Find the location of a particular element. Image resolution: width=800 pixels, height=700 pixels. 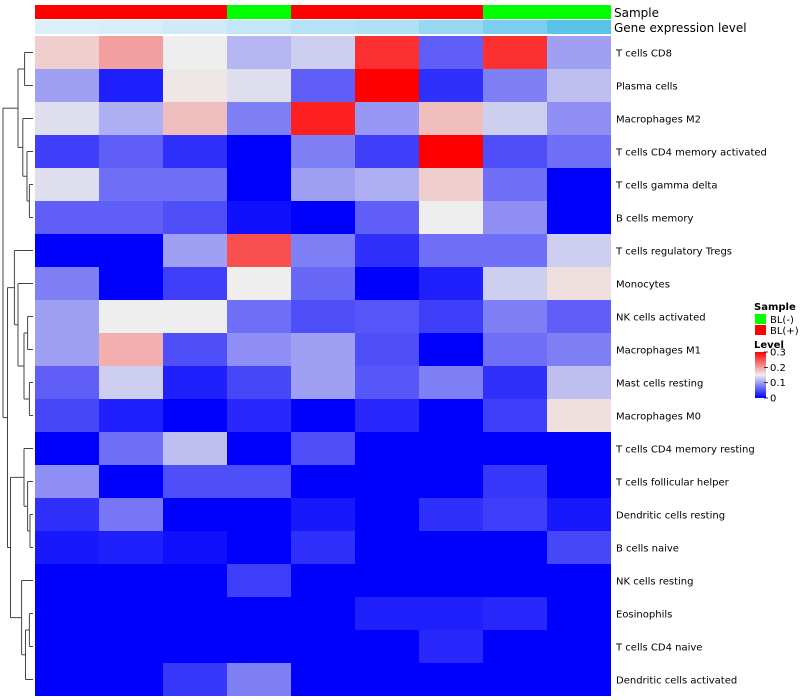

row-label: NK cells resting is located at coordinates (654, 582).